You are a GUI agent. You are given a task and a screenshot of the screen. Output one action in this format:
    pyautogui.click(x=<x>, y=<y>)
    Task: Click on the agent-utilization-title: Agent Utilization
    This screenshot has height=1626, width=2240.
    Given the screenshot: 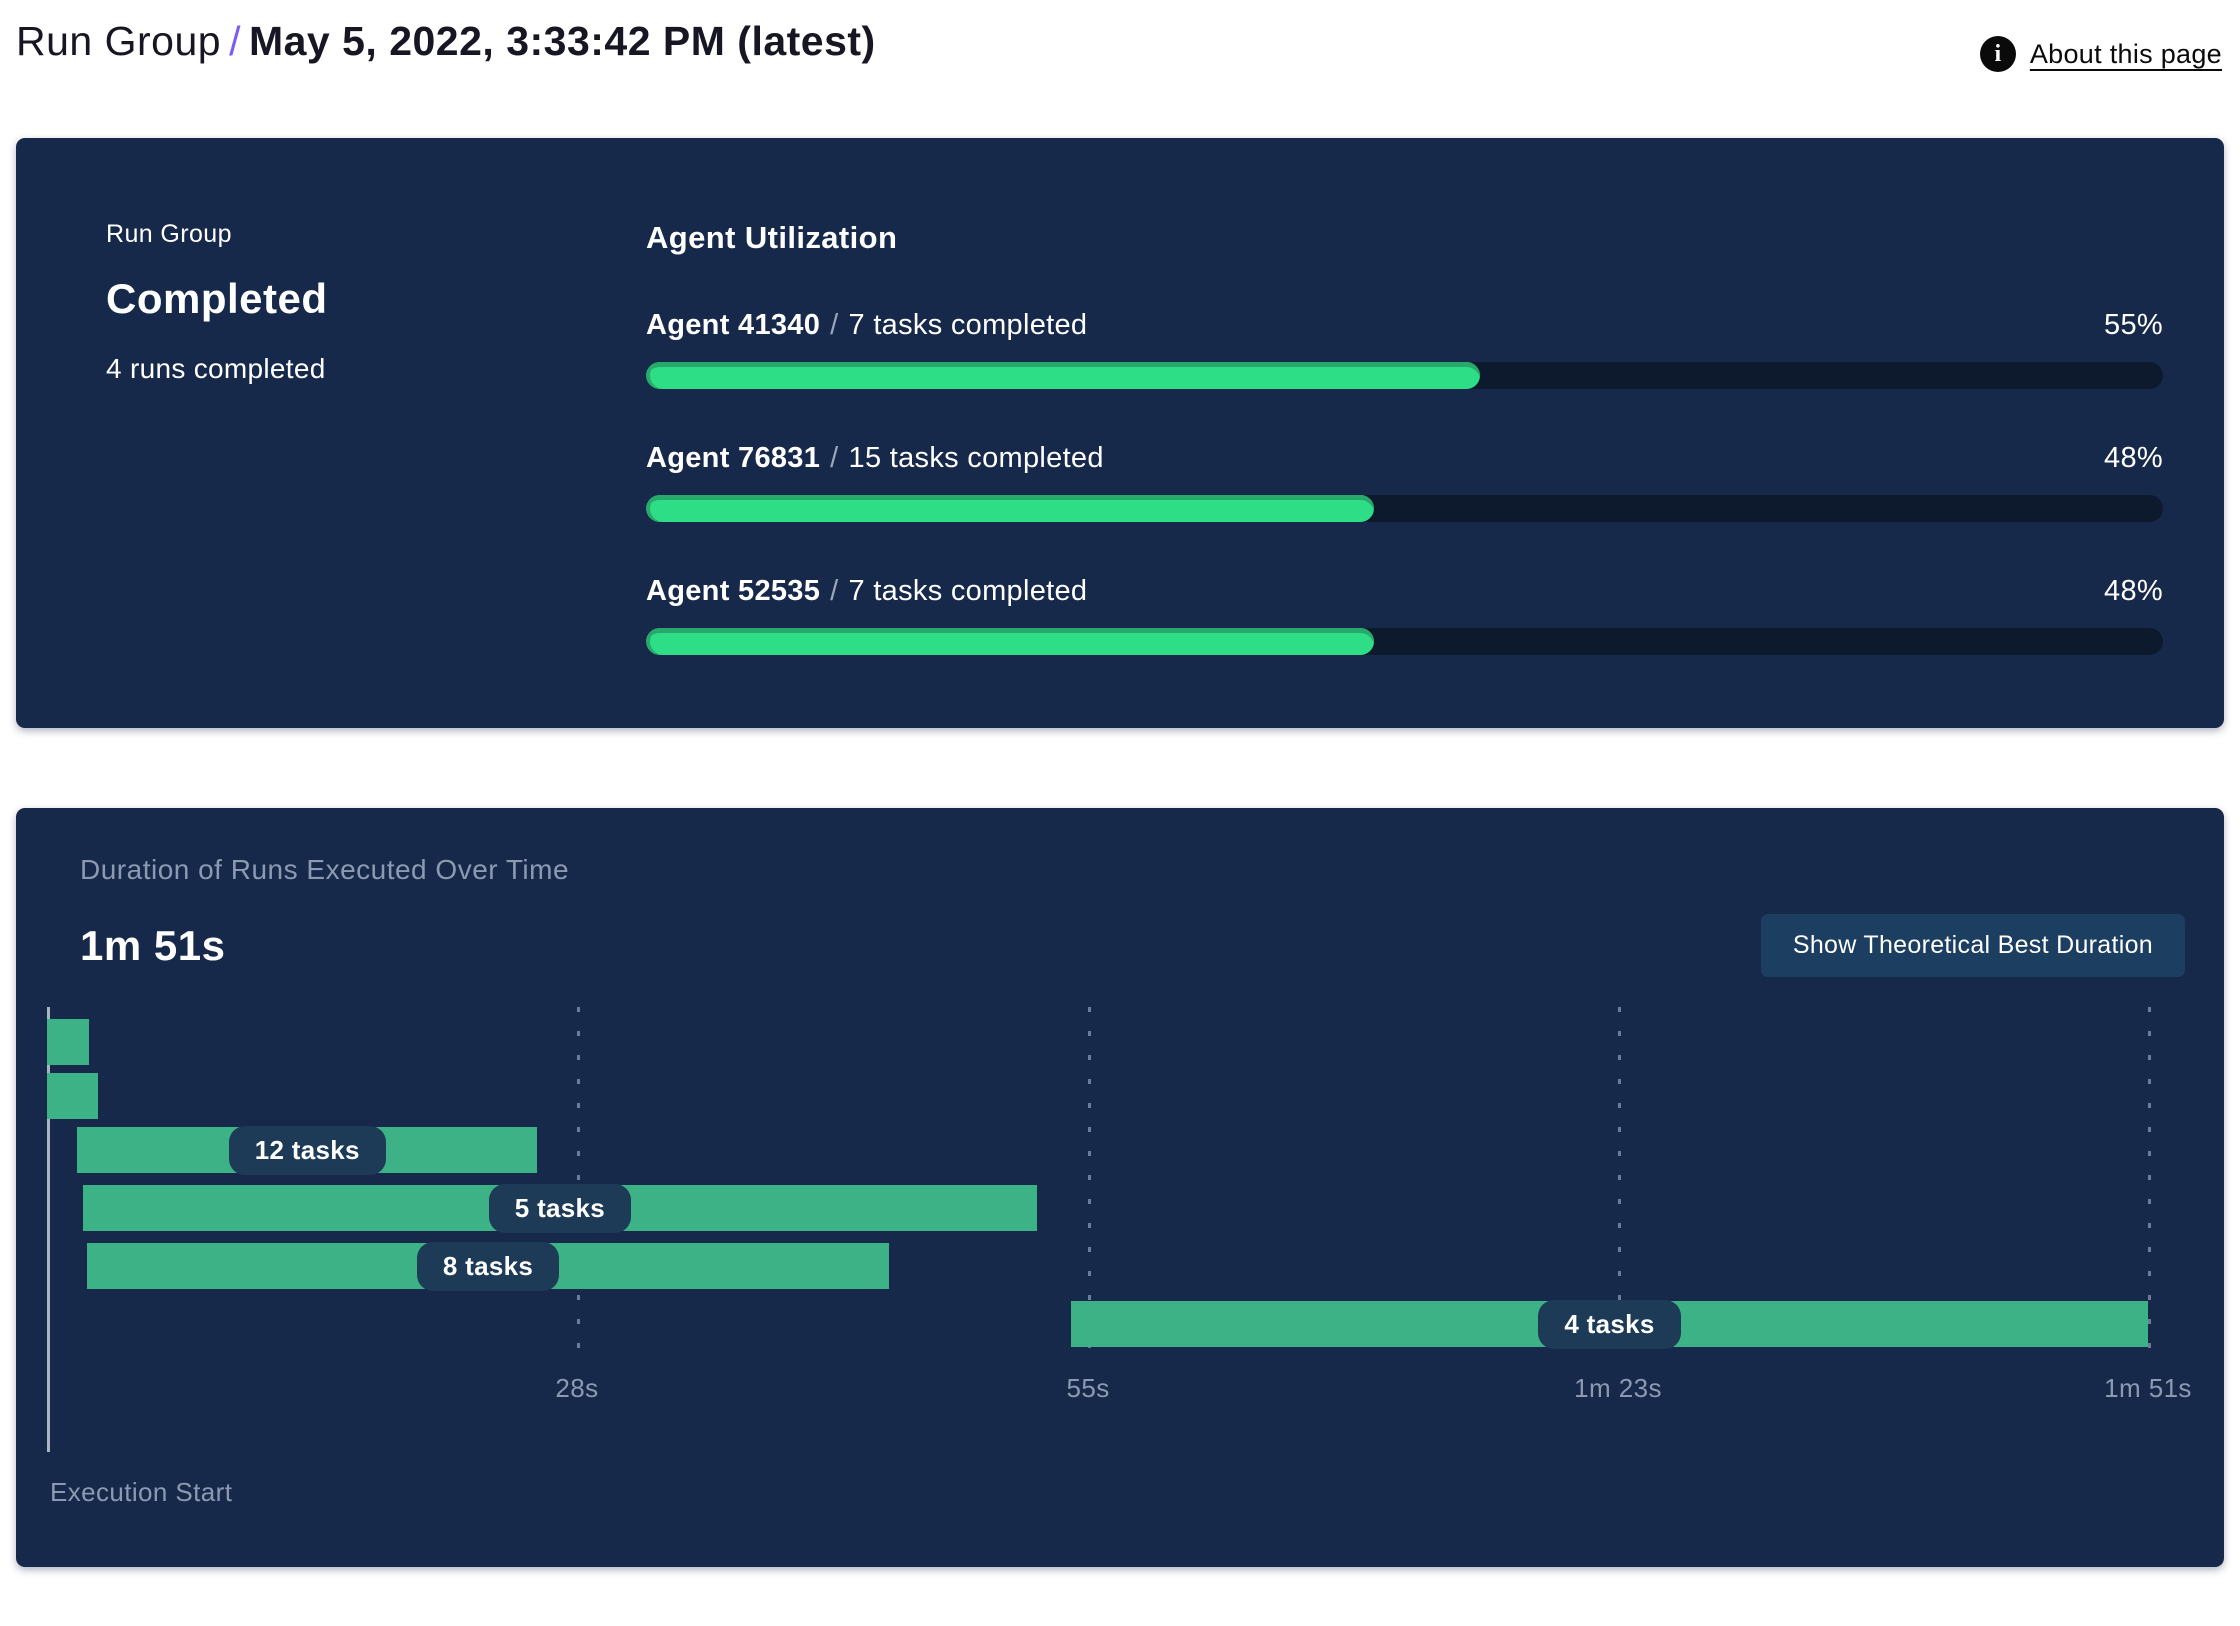 What is the action you would take?
    pyautogui.click(x=772, y=237)
    